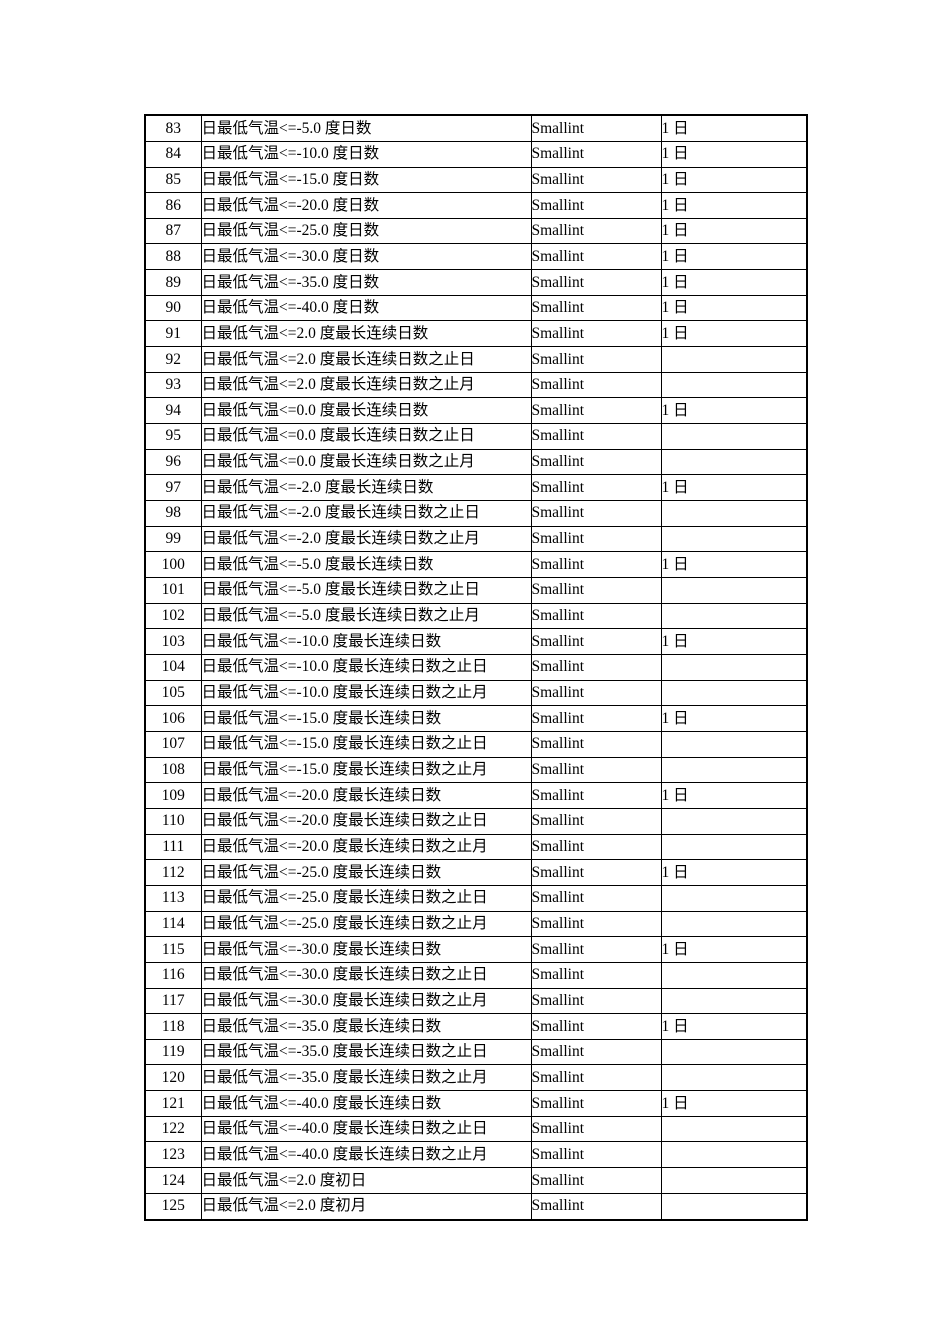 The width and height of the screenshot is (950, 1344). I want to click on row-number-cell: 98, so click(173, 513).